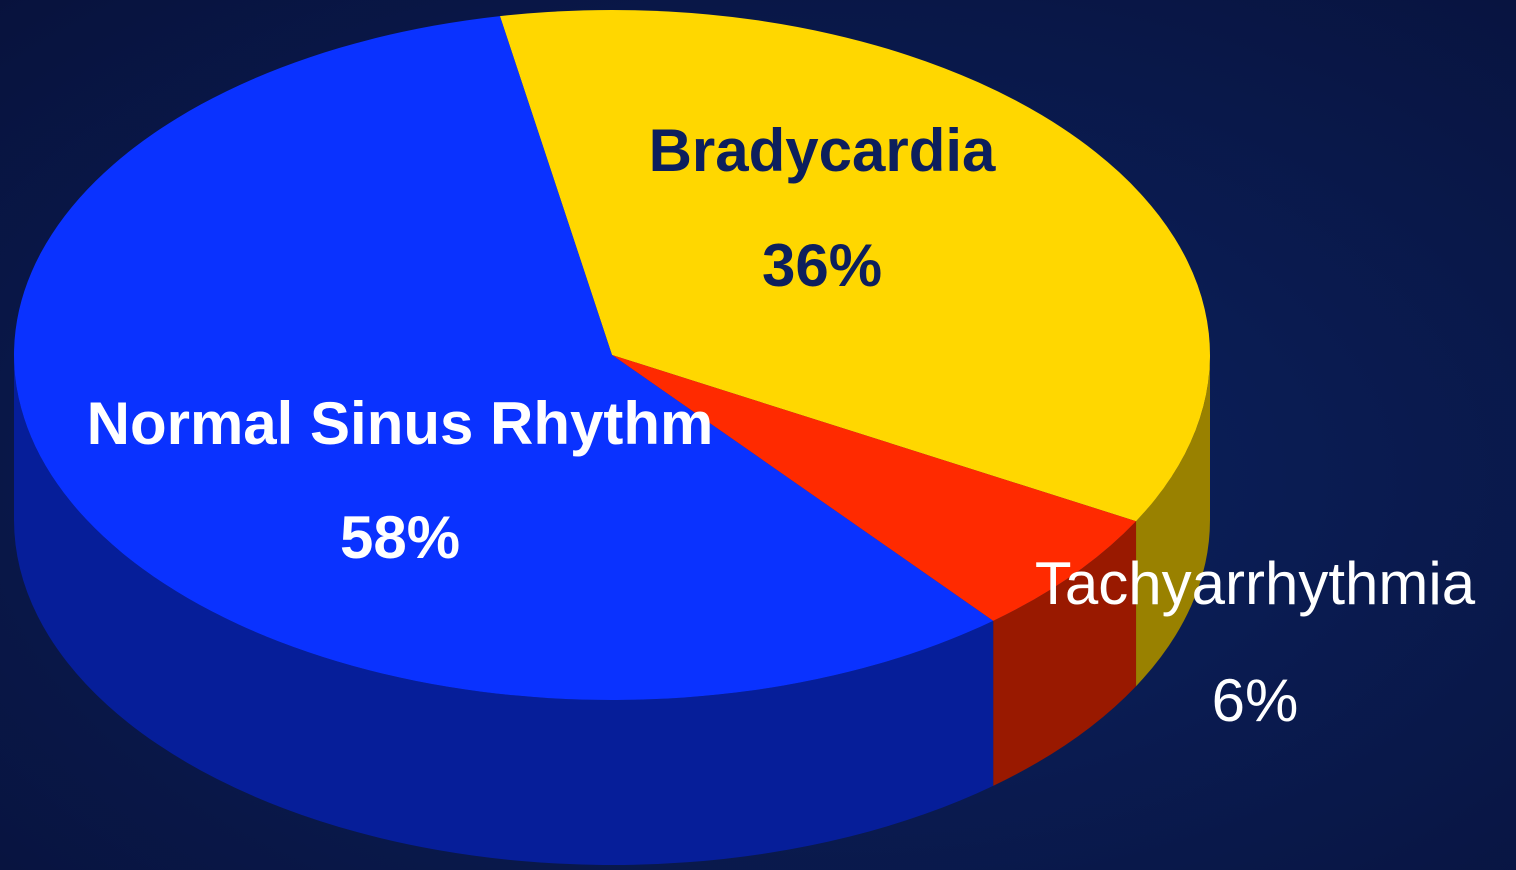 The image size is (1516, 870). Describe the element at coordinates (400, 537) in the screenshot. I see `slice-value-label: 58%` at that location.